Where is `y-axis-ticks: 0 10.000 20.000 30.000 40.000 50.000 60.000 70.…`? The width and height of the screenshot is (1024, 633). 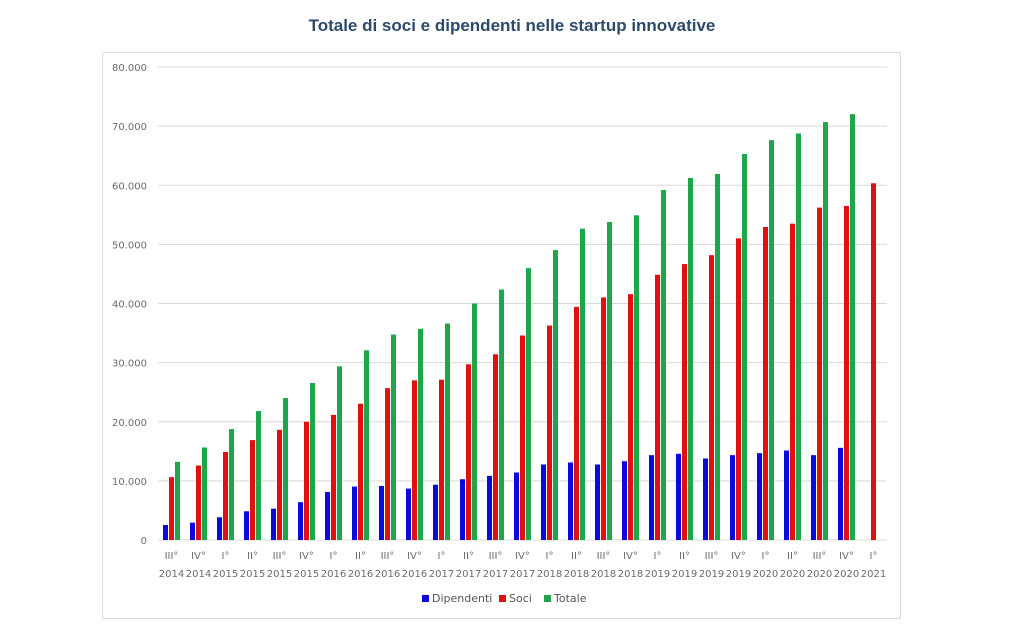
y-axis-ticks: 0 10.000 20.000 30.000 40.000 50.000 60.000 70.… is located at coordinates (129, 305).